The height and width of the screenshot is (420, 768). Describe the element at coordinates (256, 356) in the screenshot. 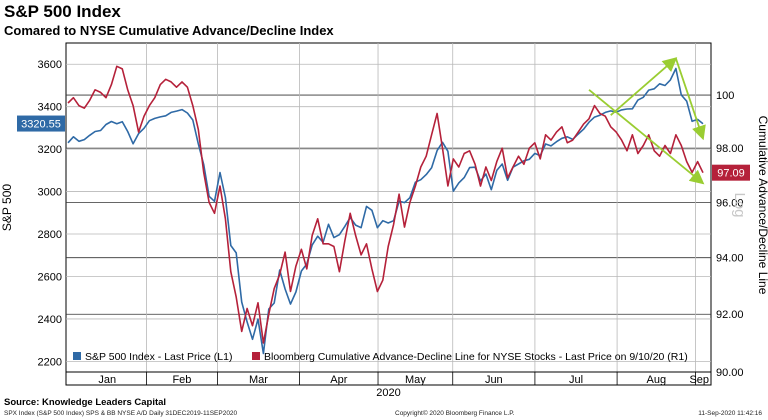

I see `legend-swatch-ad` at that location.